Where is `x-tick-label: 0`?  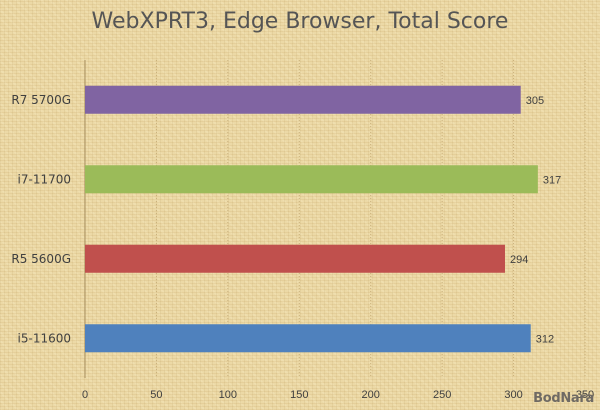
x-tick-label: 0 is located at coordinates (85, 395).